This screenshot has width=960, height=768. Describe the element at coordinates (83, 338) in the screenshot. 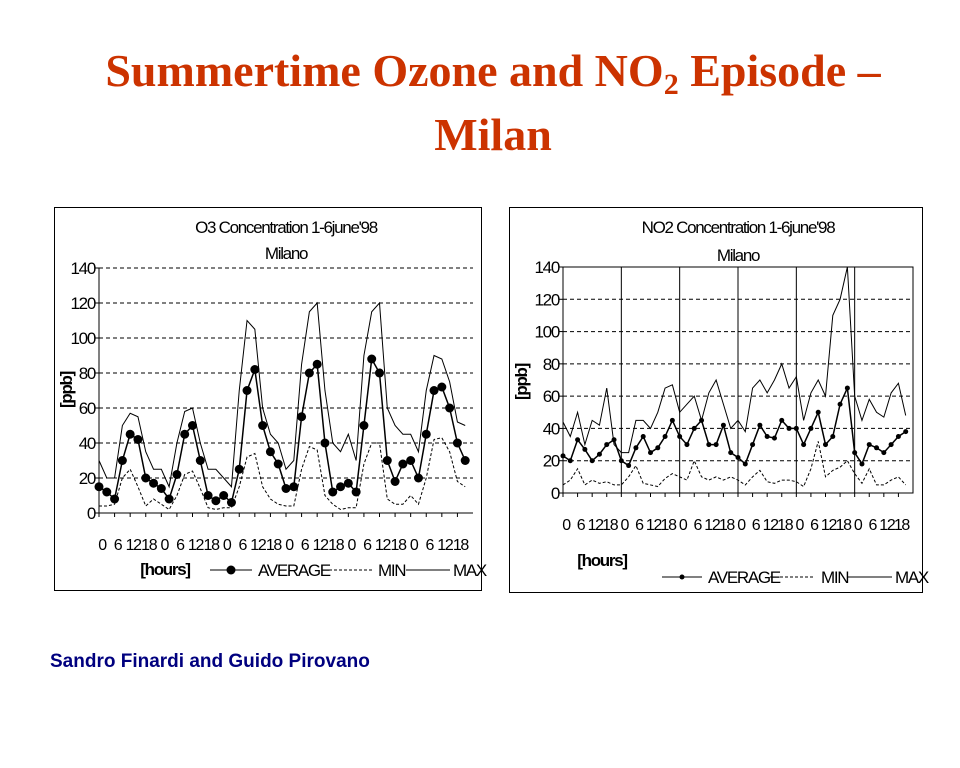

I see `y-tick-label: 100` at that location.